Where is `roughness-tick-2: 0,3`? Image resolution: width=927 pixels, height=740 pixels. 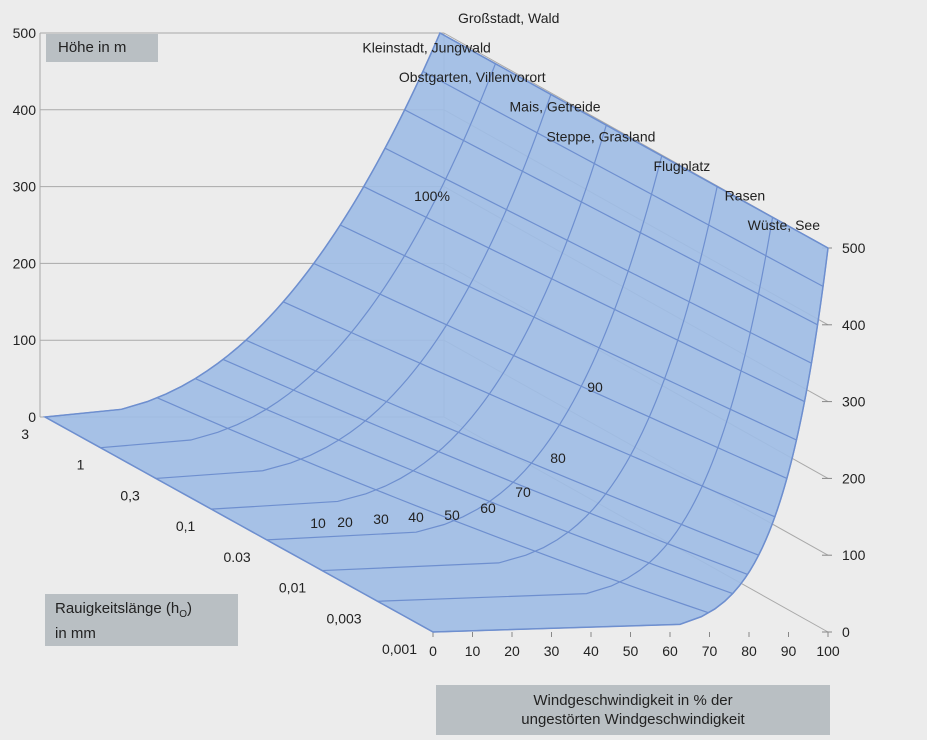 roughness-tick-2: 0,3 is located at coordinates (130, 495).